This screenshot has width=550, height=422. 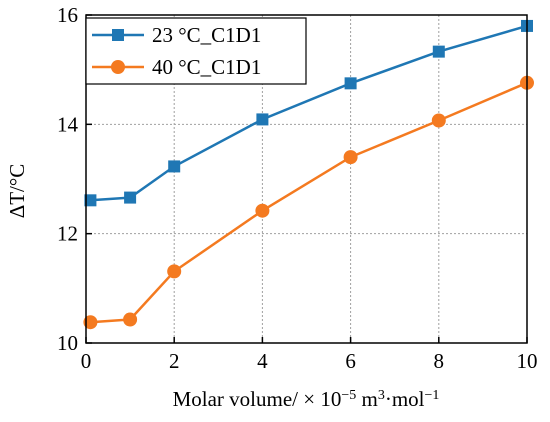 I want to click on y-tick-label: 12, so click(x=67, y=234).